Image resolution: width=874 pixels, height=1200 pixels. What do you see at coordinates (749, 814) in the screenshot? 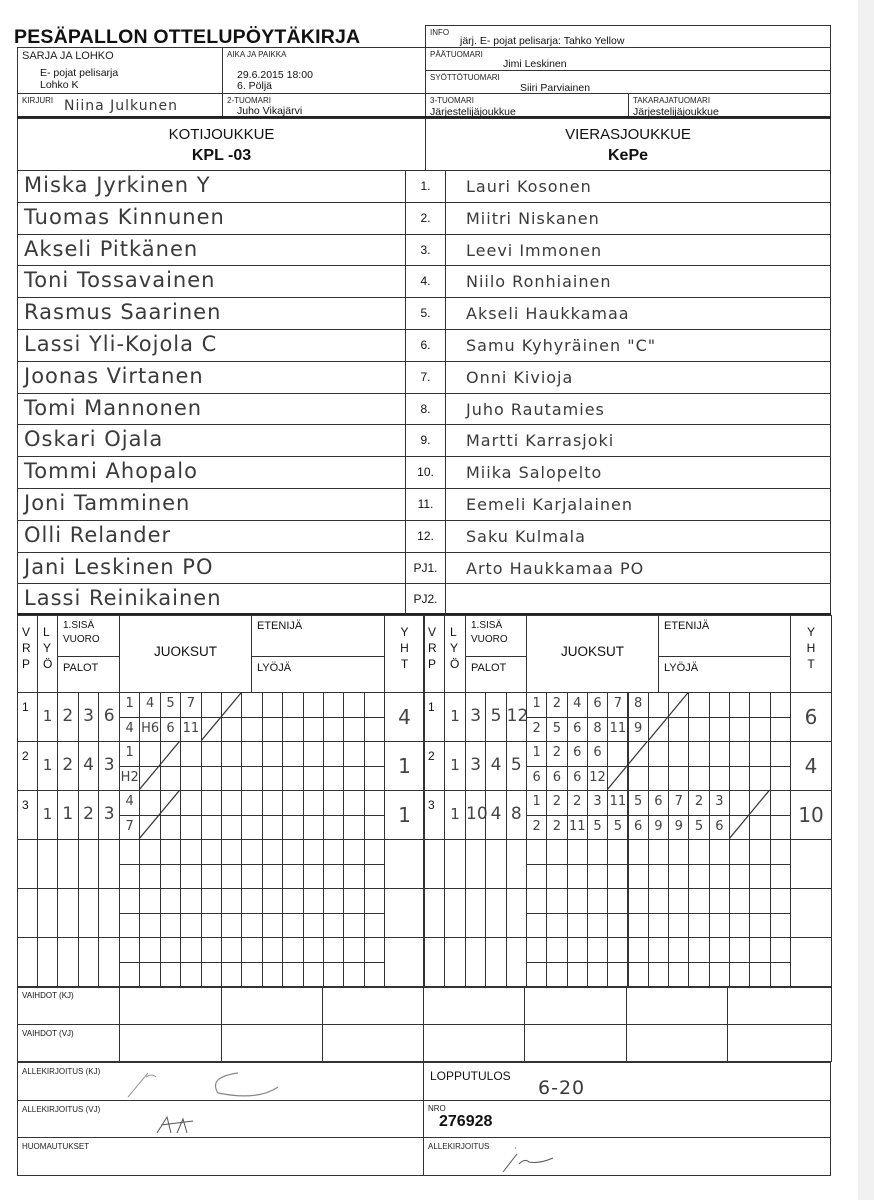
I see `crossout-slash` at bounding box center [749, 814].